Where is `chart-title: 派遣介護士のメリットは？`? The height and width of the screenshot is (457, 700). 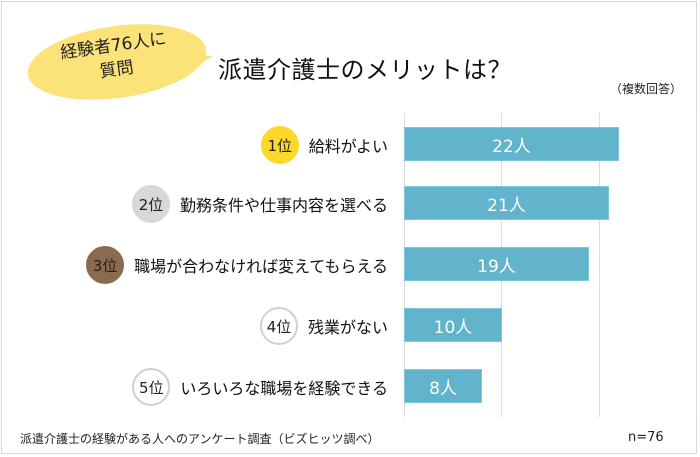 chart-title: 派遣介護士のメリットは？ is located at coordinates (365, 70).